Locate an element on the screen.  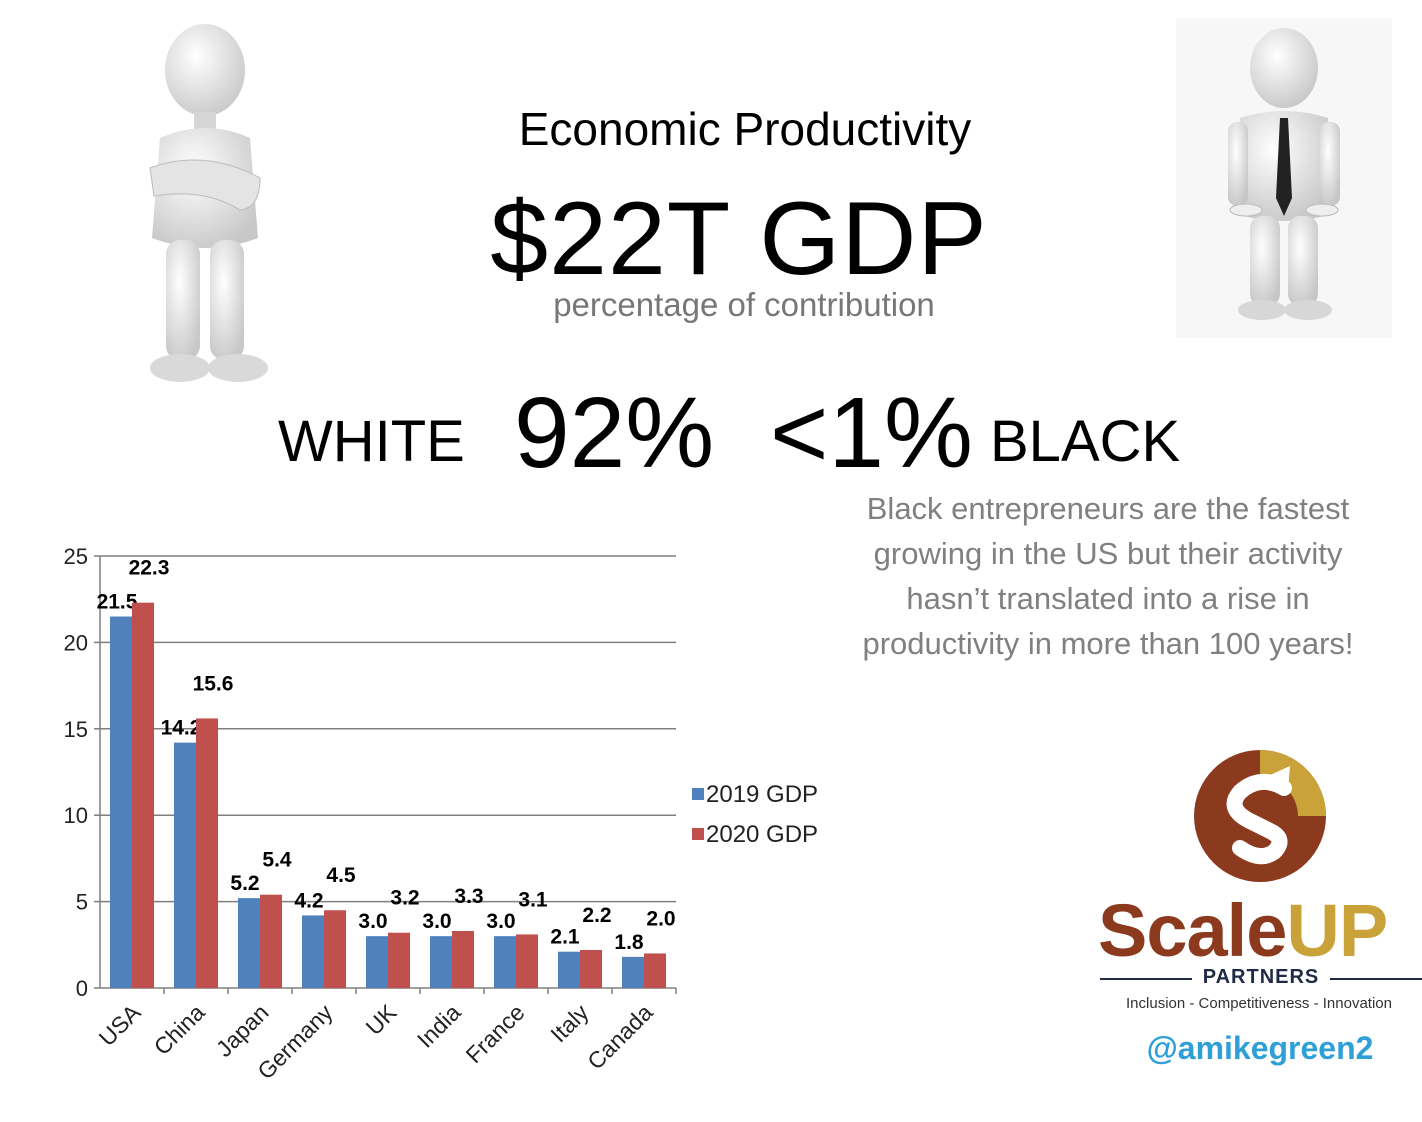
logo-wordmark: ScaleUP is located at coordinates (1243, 930).